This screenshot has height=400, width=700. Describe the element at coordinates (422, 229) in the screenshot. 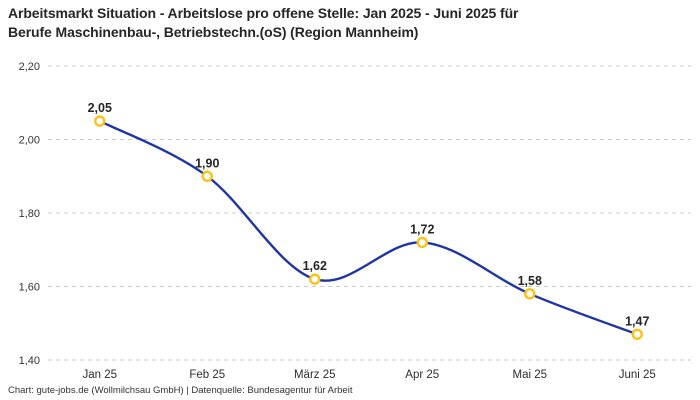

I see `data-point-label: 1,72` at that location.